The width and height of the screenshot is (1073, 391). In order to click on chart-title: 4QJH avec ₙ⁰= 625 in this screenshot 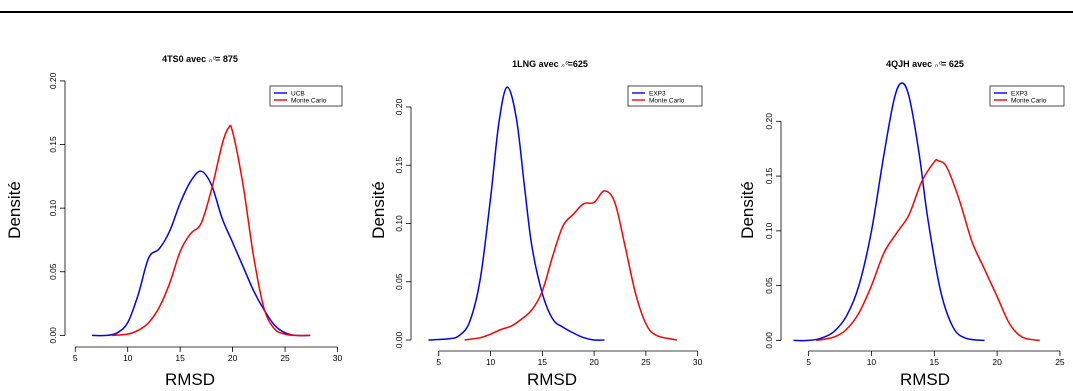, I will do `click(925, 64)`.